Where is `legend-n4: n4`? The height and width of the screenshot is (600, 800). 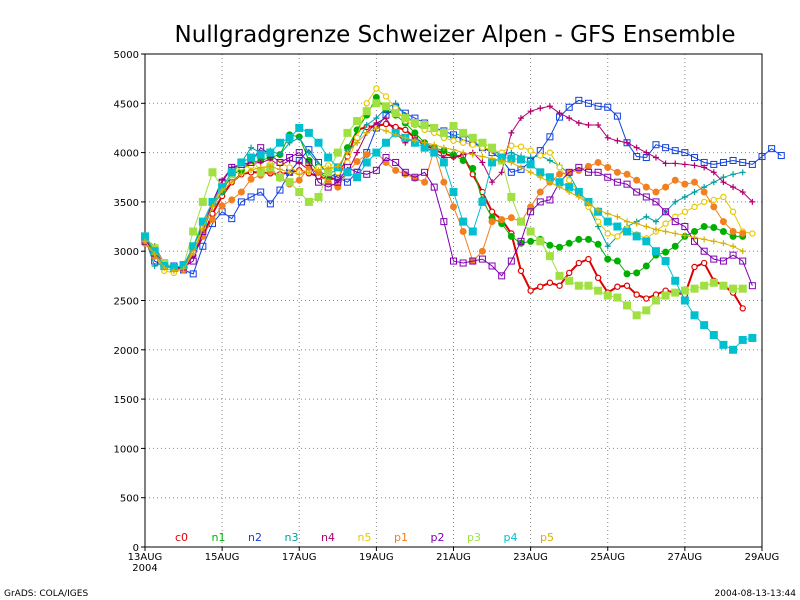
legend-n4: n4 is located at coordinates (328, 537).